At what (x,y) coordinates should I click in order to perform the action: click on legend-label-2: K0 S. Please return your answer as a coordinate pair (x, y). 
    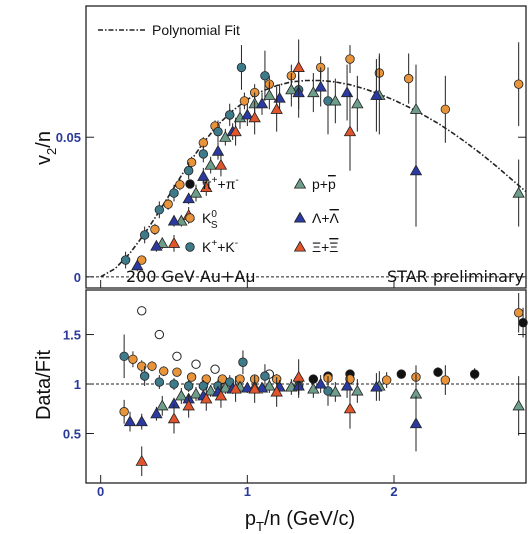
    Looking at the image, I should click on (210, 220).